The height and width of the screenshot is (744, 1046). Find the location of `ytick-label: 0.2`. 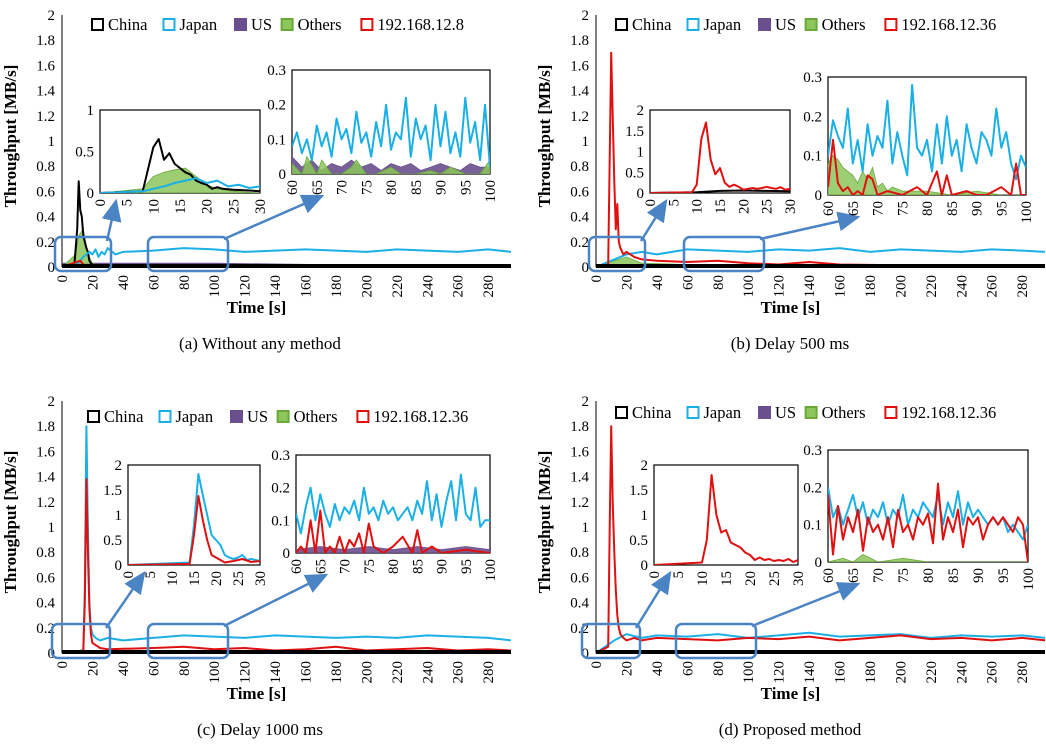

ytick-label: 0.2 is located at coordinates (45, 243).